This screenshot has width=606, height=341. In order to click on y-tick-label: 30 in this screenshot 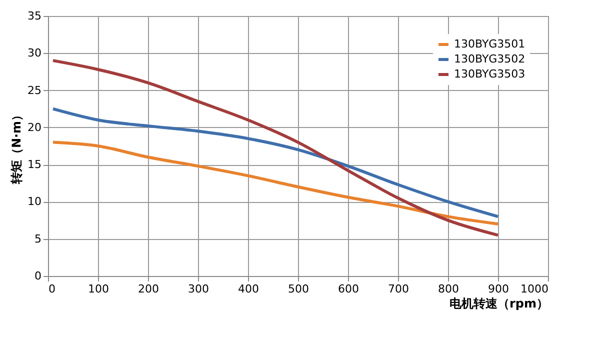, I will do `click(35, 53)`.